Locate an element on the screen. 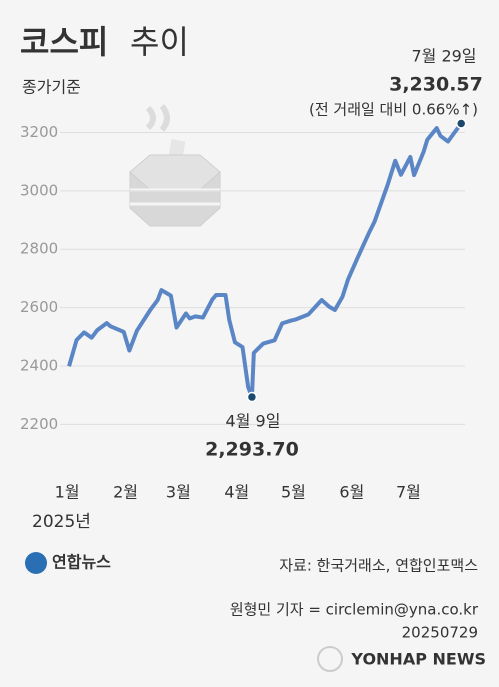 The height and width of the screenshot is (687, 499). source: 자료: 한국거래소, 연합인포맥스 is located at coordinates (378, 566).